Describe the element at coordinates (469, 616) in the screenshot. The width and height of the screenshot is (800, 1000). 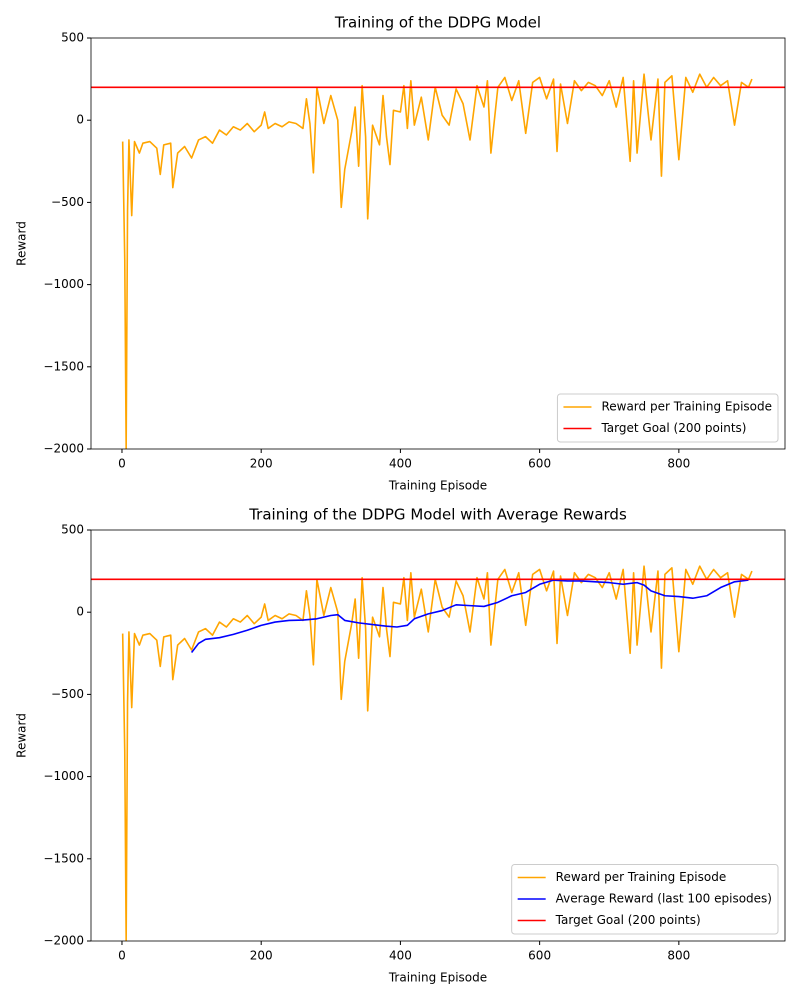
I see `series-line` at that location.